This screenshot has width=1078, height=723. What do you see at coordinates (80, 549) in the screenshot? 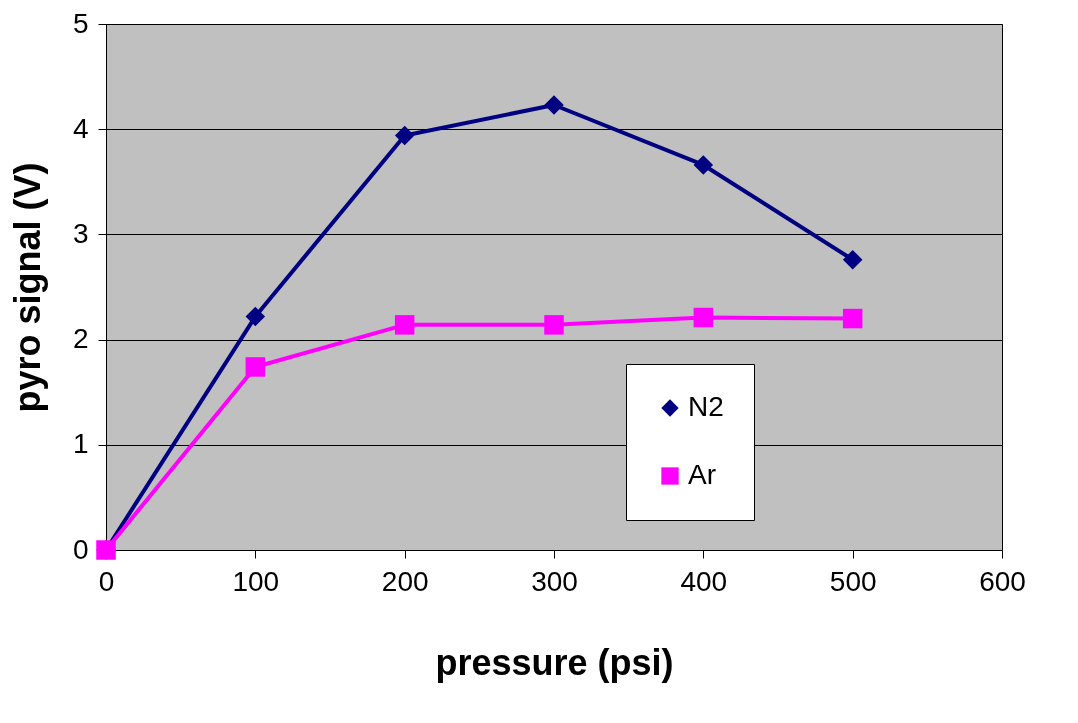
I see `y-tick-label: 0` at bounding box center [80, 549].